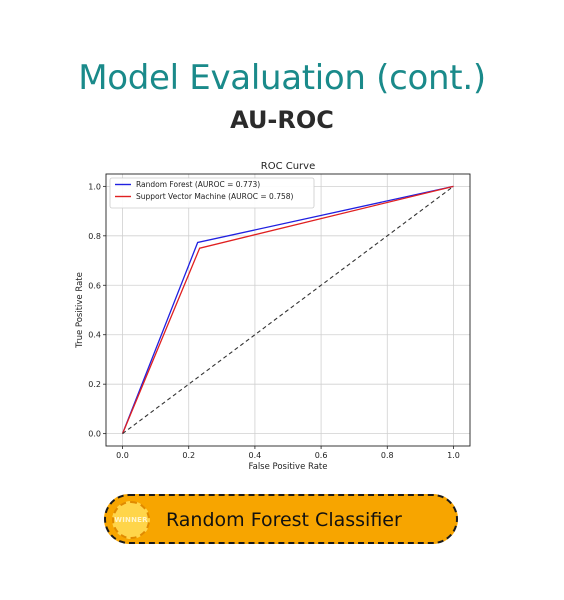  What do you see at coordinates (94, 335) in the screenshot?
I see `y-tick-label: 0.4` at bounding box center [94, 335].